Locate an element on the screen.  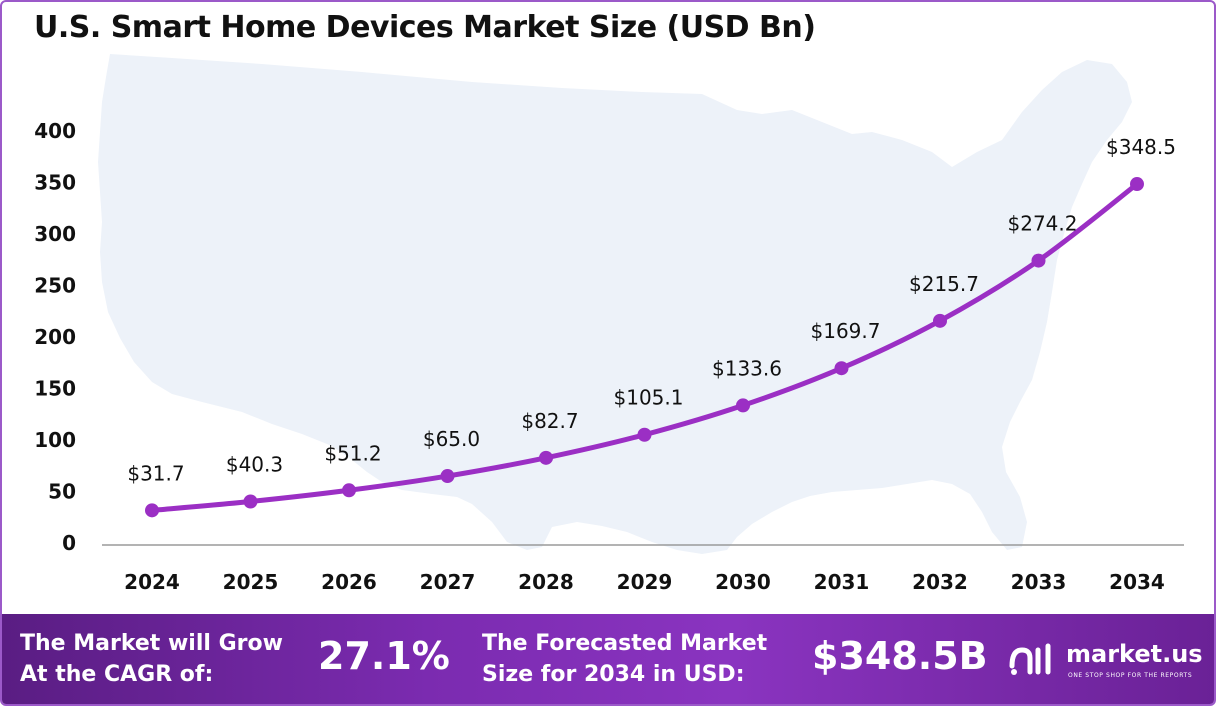
forecast-label-line1: The Forecasted Market is located at coordinates (625, 643).